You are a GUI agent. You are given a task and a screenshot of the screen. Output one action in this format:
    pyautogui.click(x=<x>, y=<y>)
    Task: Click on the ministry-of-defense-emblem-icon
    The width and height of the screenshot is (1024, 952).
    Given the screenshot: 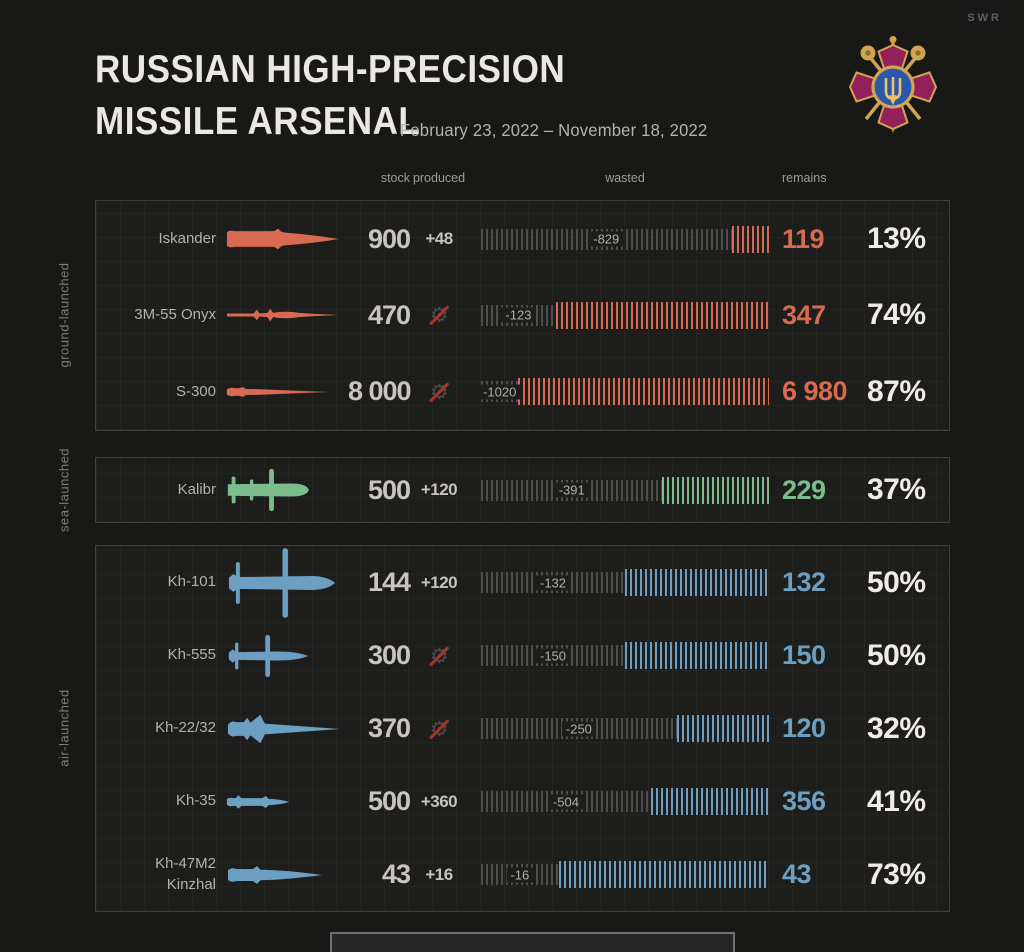 What is the action you would take?
    pyautogui.click(x=893, y=89)
    